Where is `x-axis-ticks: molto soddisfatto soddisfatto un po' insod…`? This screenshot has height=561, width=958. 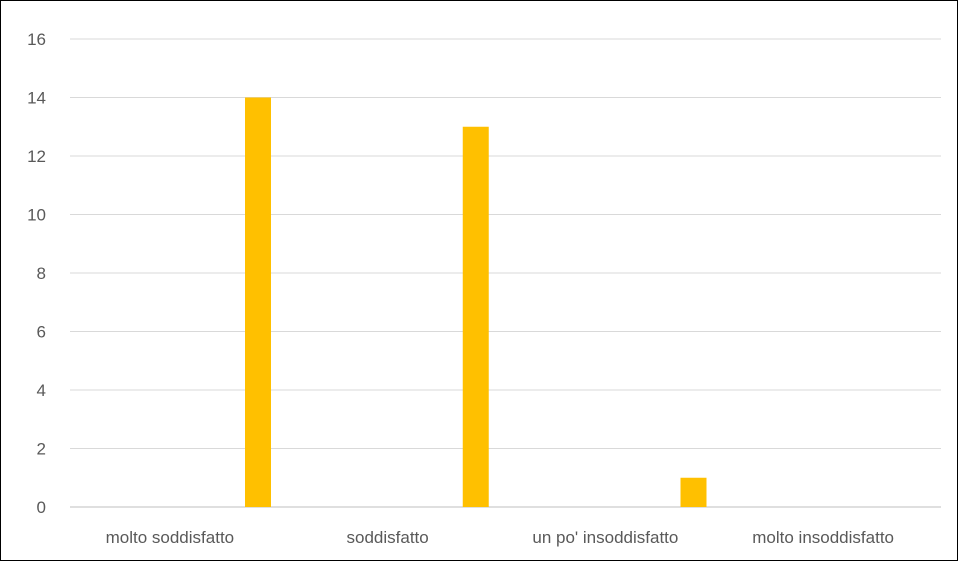 x-axis-ticks: molto soddisfatto soddisfatto un po' insod… is located at coordinates (500, 537).